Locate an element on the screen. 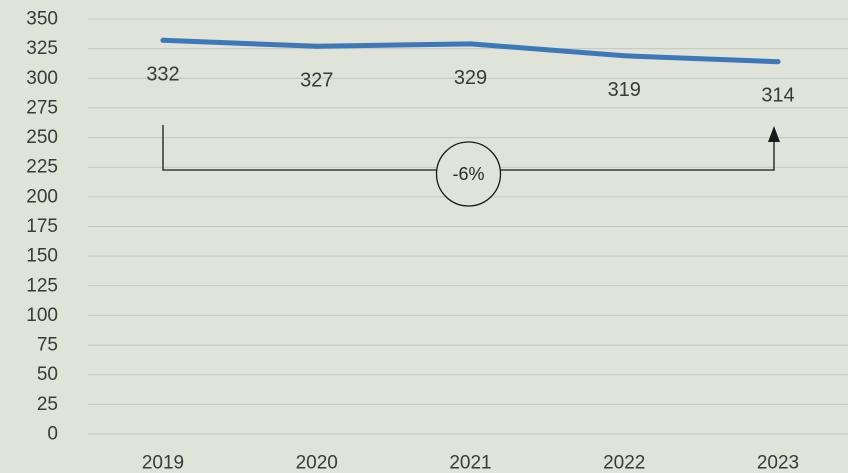 The height and width of the screenshot is (473, 848). y-tick-label: 350 is located at coordinates (42, 19).